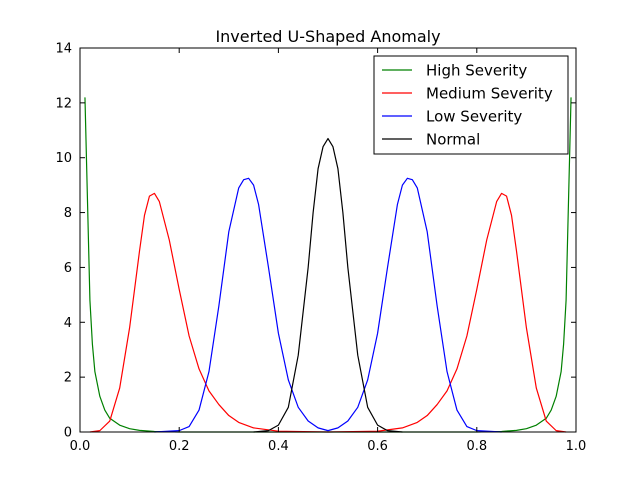 The width and height of the screenshot is (640, 484). What do you see at coordinates (63, 158) in the screenshot?
I see `y-tick-label: 10` at bounding box center [63, 158].